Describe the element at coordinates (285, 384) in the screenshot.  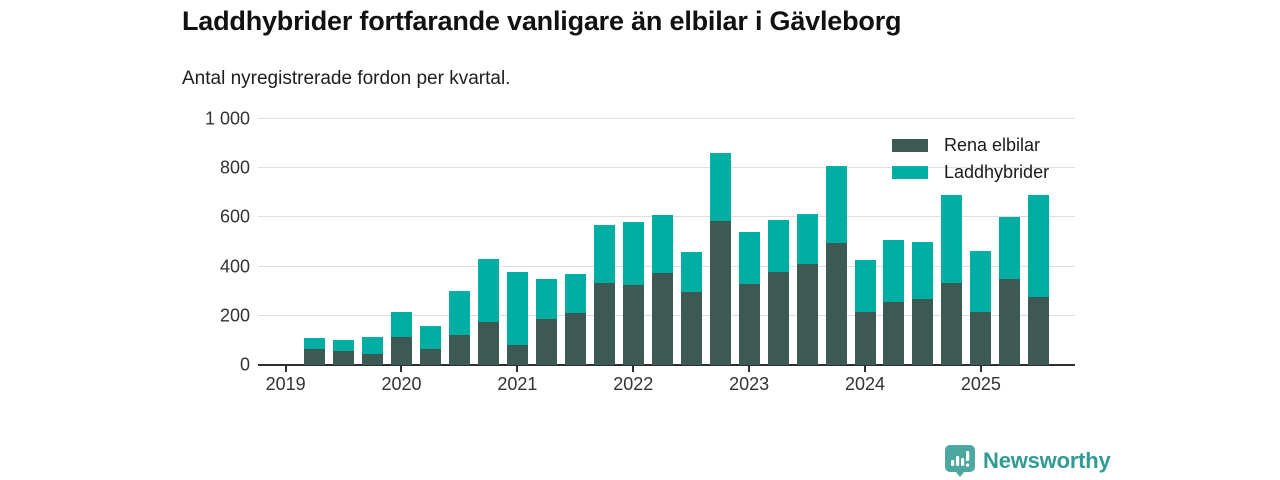
I see `x-axis-label: 2019` at that location.